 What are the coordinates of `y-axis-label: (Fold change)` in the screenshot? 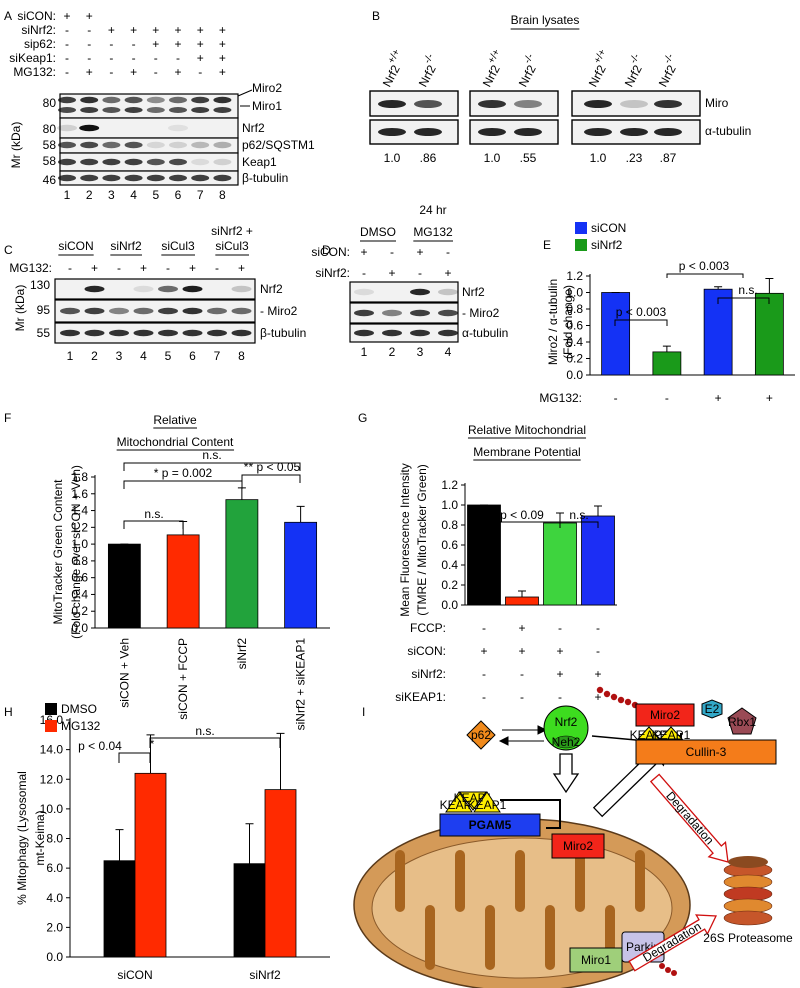 It's located at (568, 322).